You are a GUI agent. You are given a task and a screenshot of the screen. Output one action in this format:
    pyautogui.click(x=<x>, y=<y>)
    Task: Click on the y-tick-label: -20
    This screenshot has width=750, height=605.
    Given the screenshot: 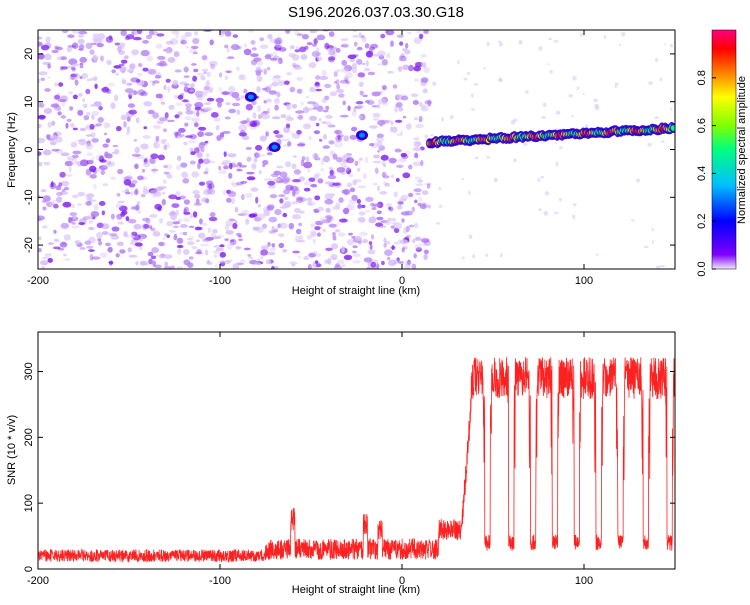 What is the action you would take?
    pyautogui.click(x=29, y=245)
    